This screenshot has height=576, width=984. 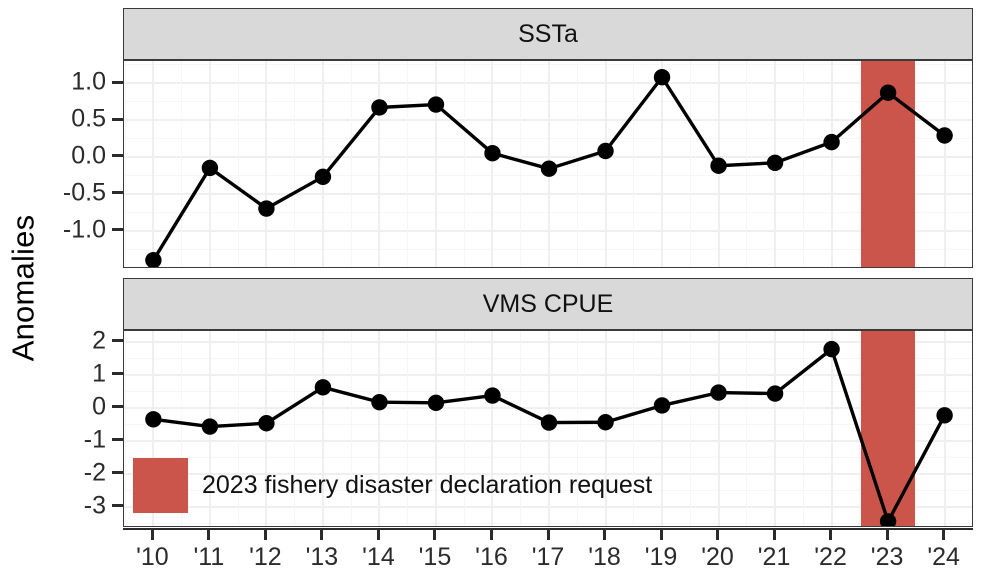 What do you see at coordinates (548, 557) in the screenshot?
I see `x-axis-tick-label: '17` at bounding box center [548, 557].